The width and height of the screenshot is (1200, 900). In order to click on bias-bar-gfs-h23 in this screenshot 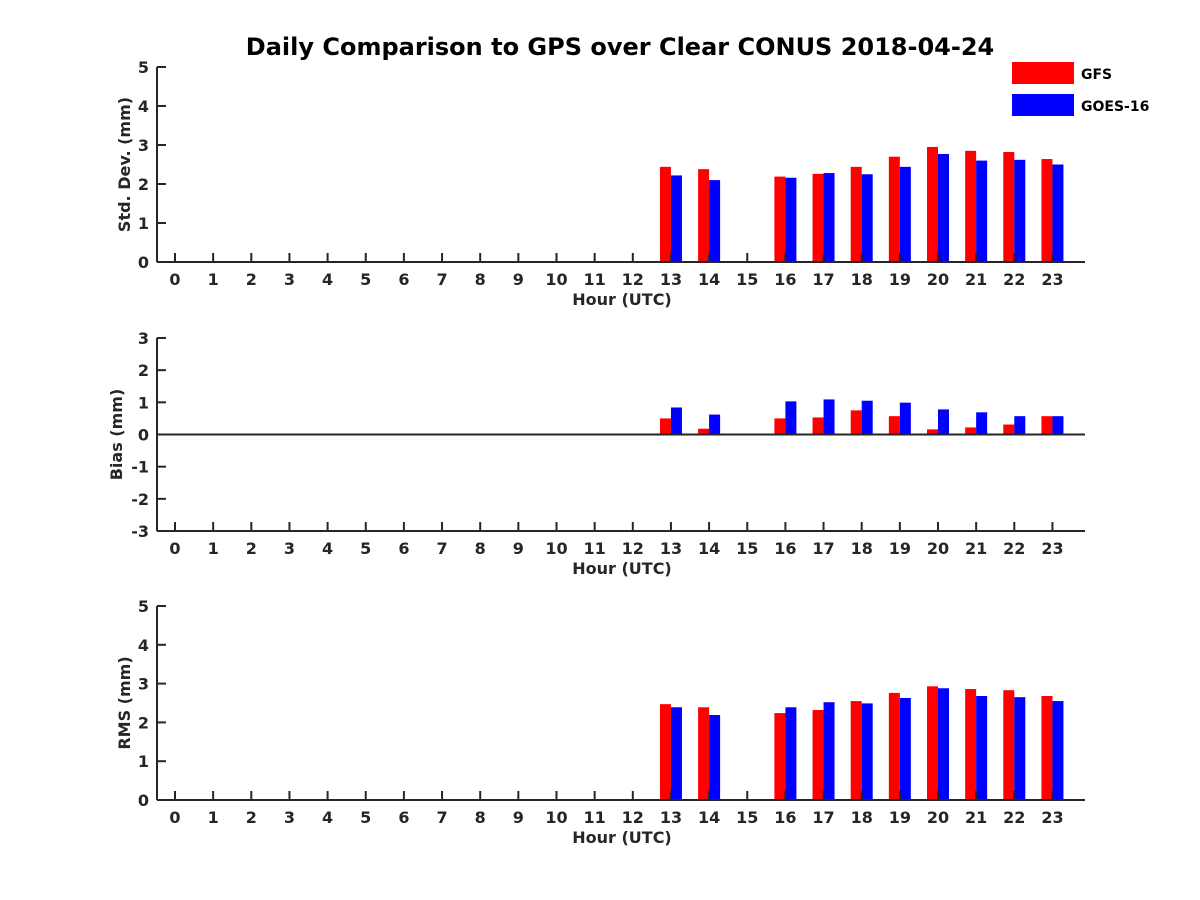, I will do `click(1047, 425)`.